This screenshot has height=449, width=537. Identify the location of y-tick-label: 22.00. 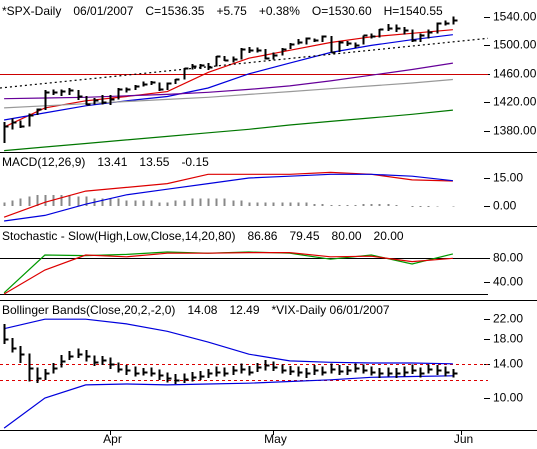
(508, 319).